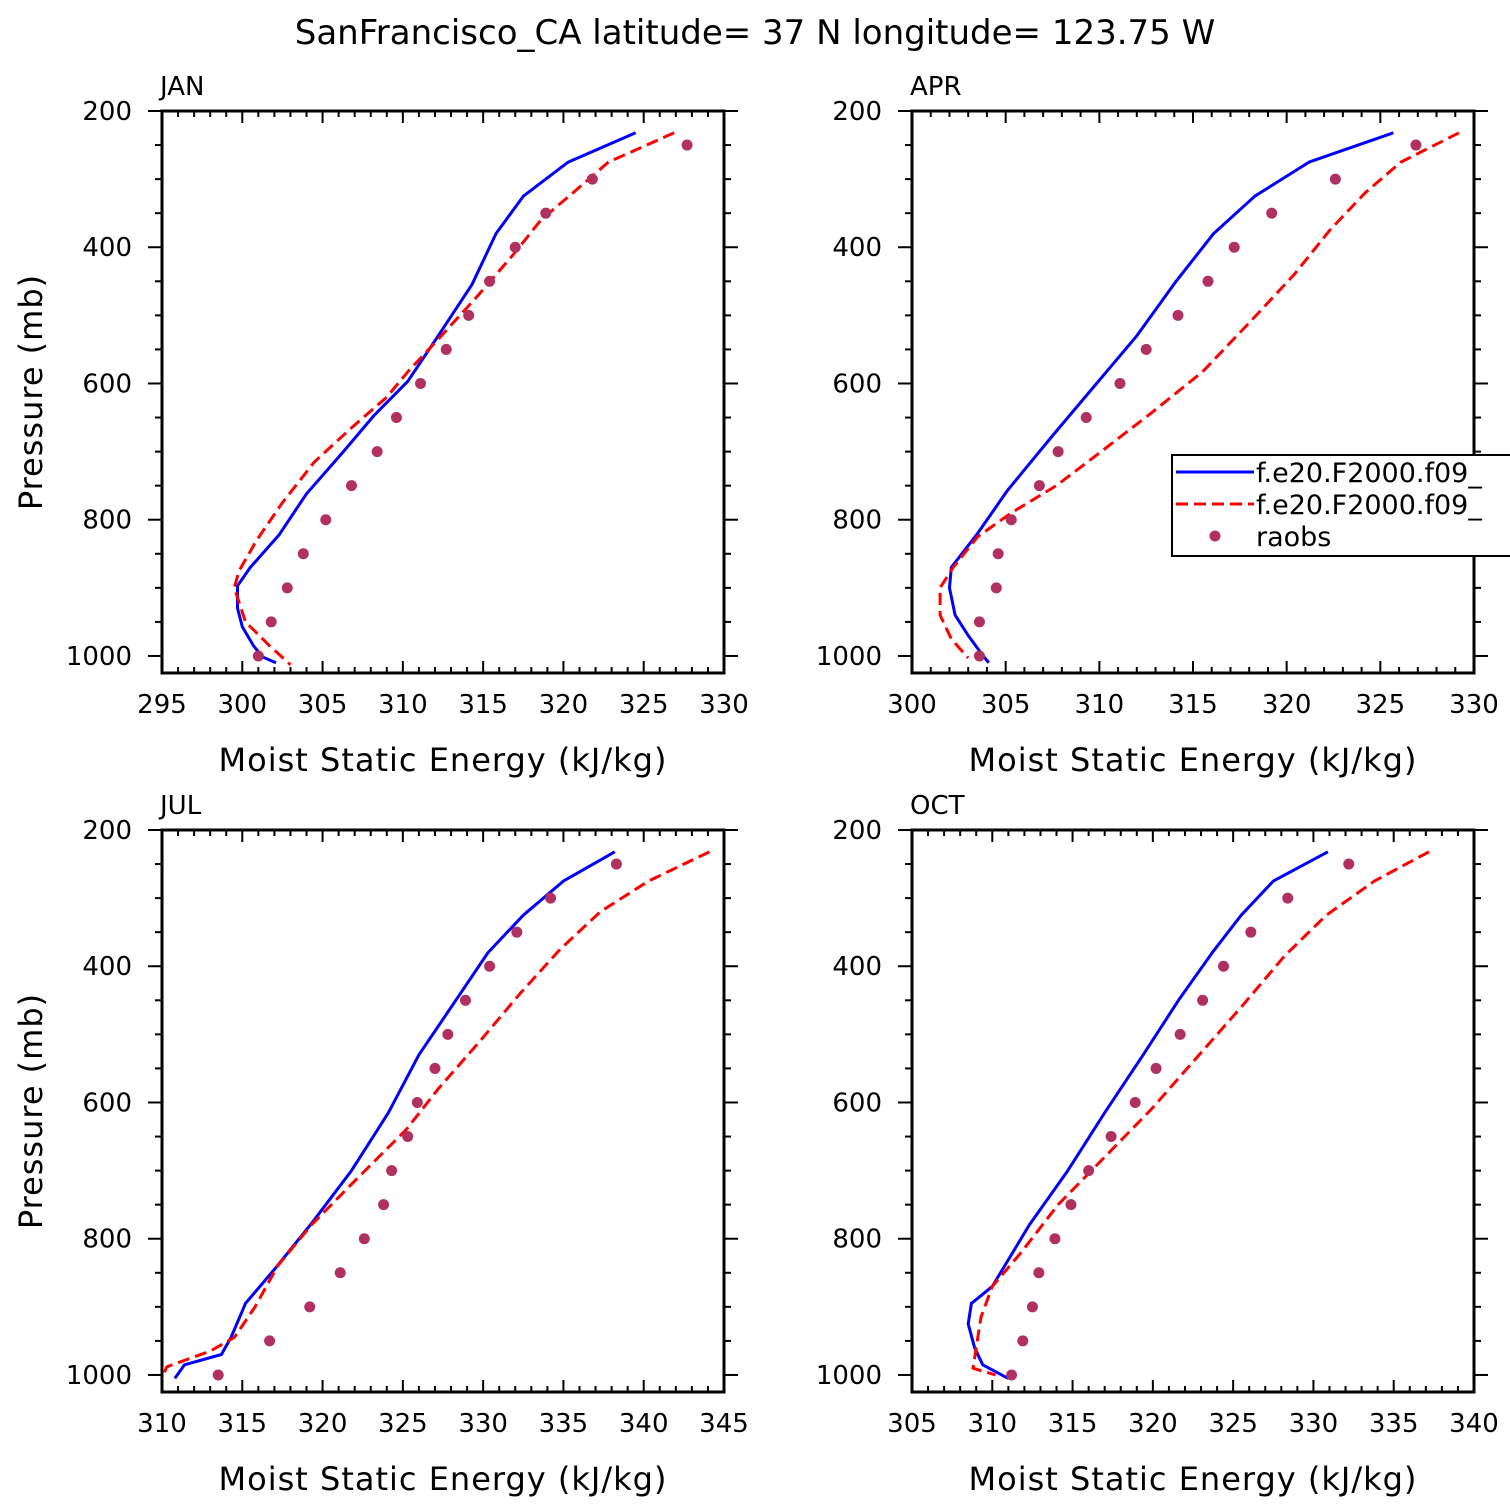 The height and width of the screenshot is (1510, 1510). What do you see at coordinates (1215, 536) in the screenshot?
I see `legend-marker` at bounding box center [1215, 536].